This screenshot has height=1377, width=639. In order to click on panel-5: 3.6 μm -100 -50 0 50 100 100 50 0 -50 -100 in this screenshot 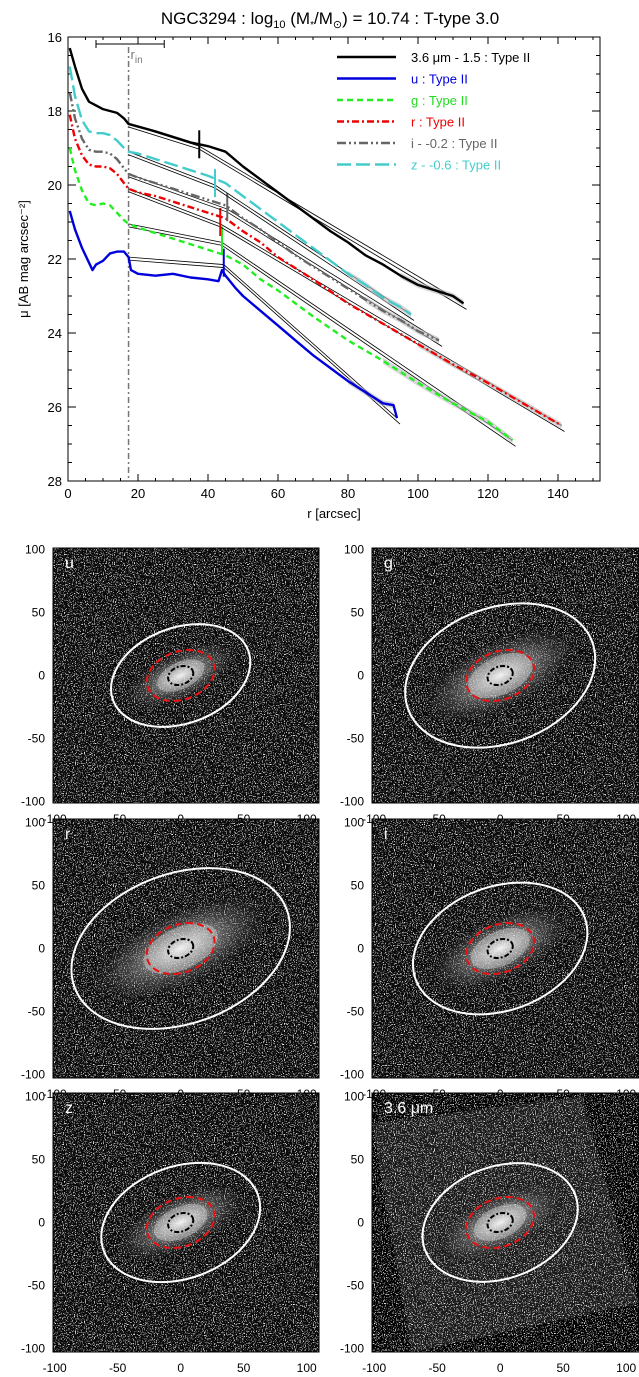, I will do `click(489, 1232)`.